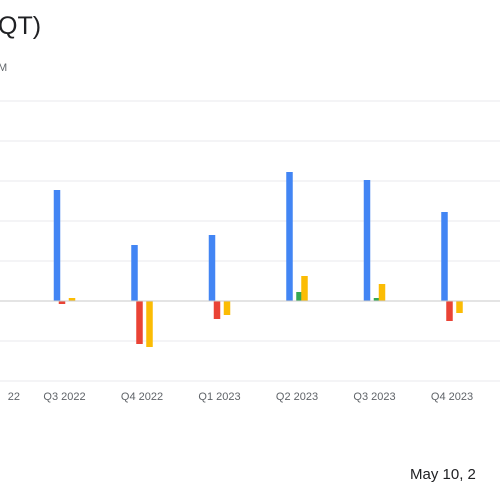 This screenshot has width=500, height=500. What do you see at coordinates (212, 268) in the screenshot?
I see `bar-series1-q1-2023` at bounding box center [212, 268].